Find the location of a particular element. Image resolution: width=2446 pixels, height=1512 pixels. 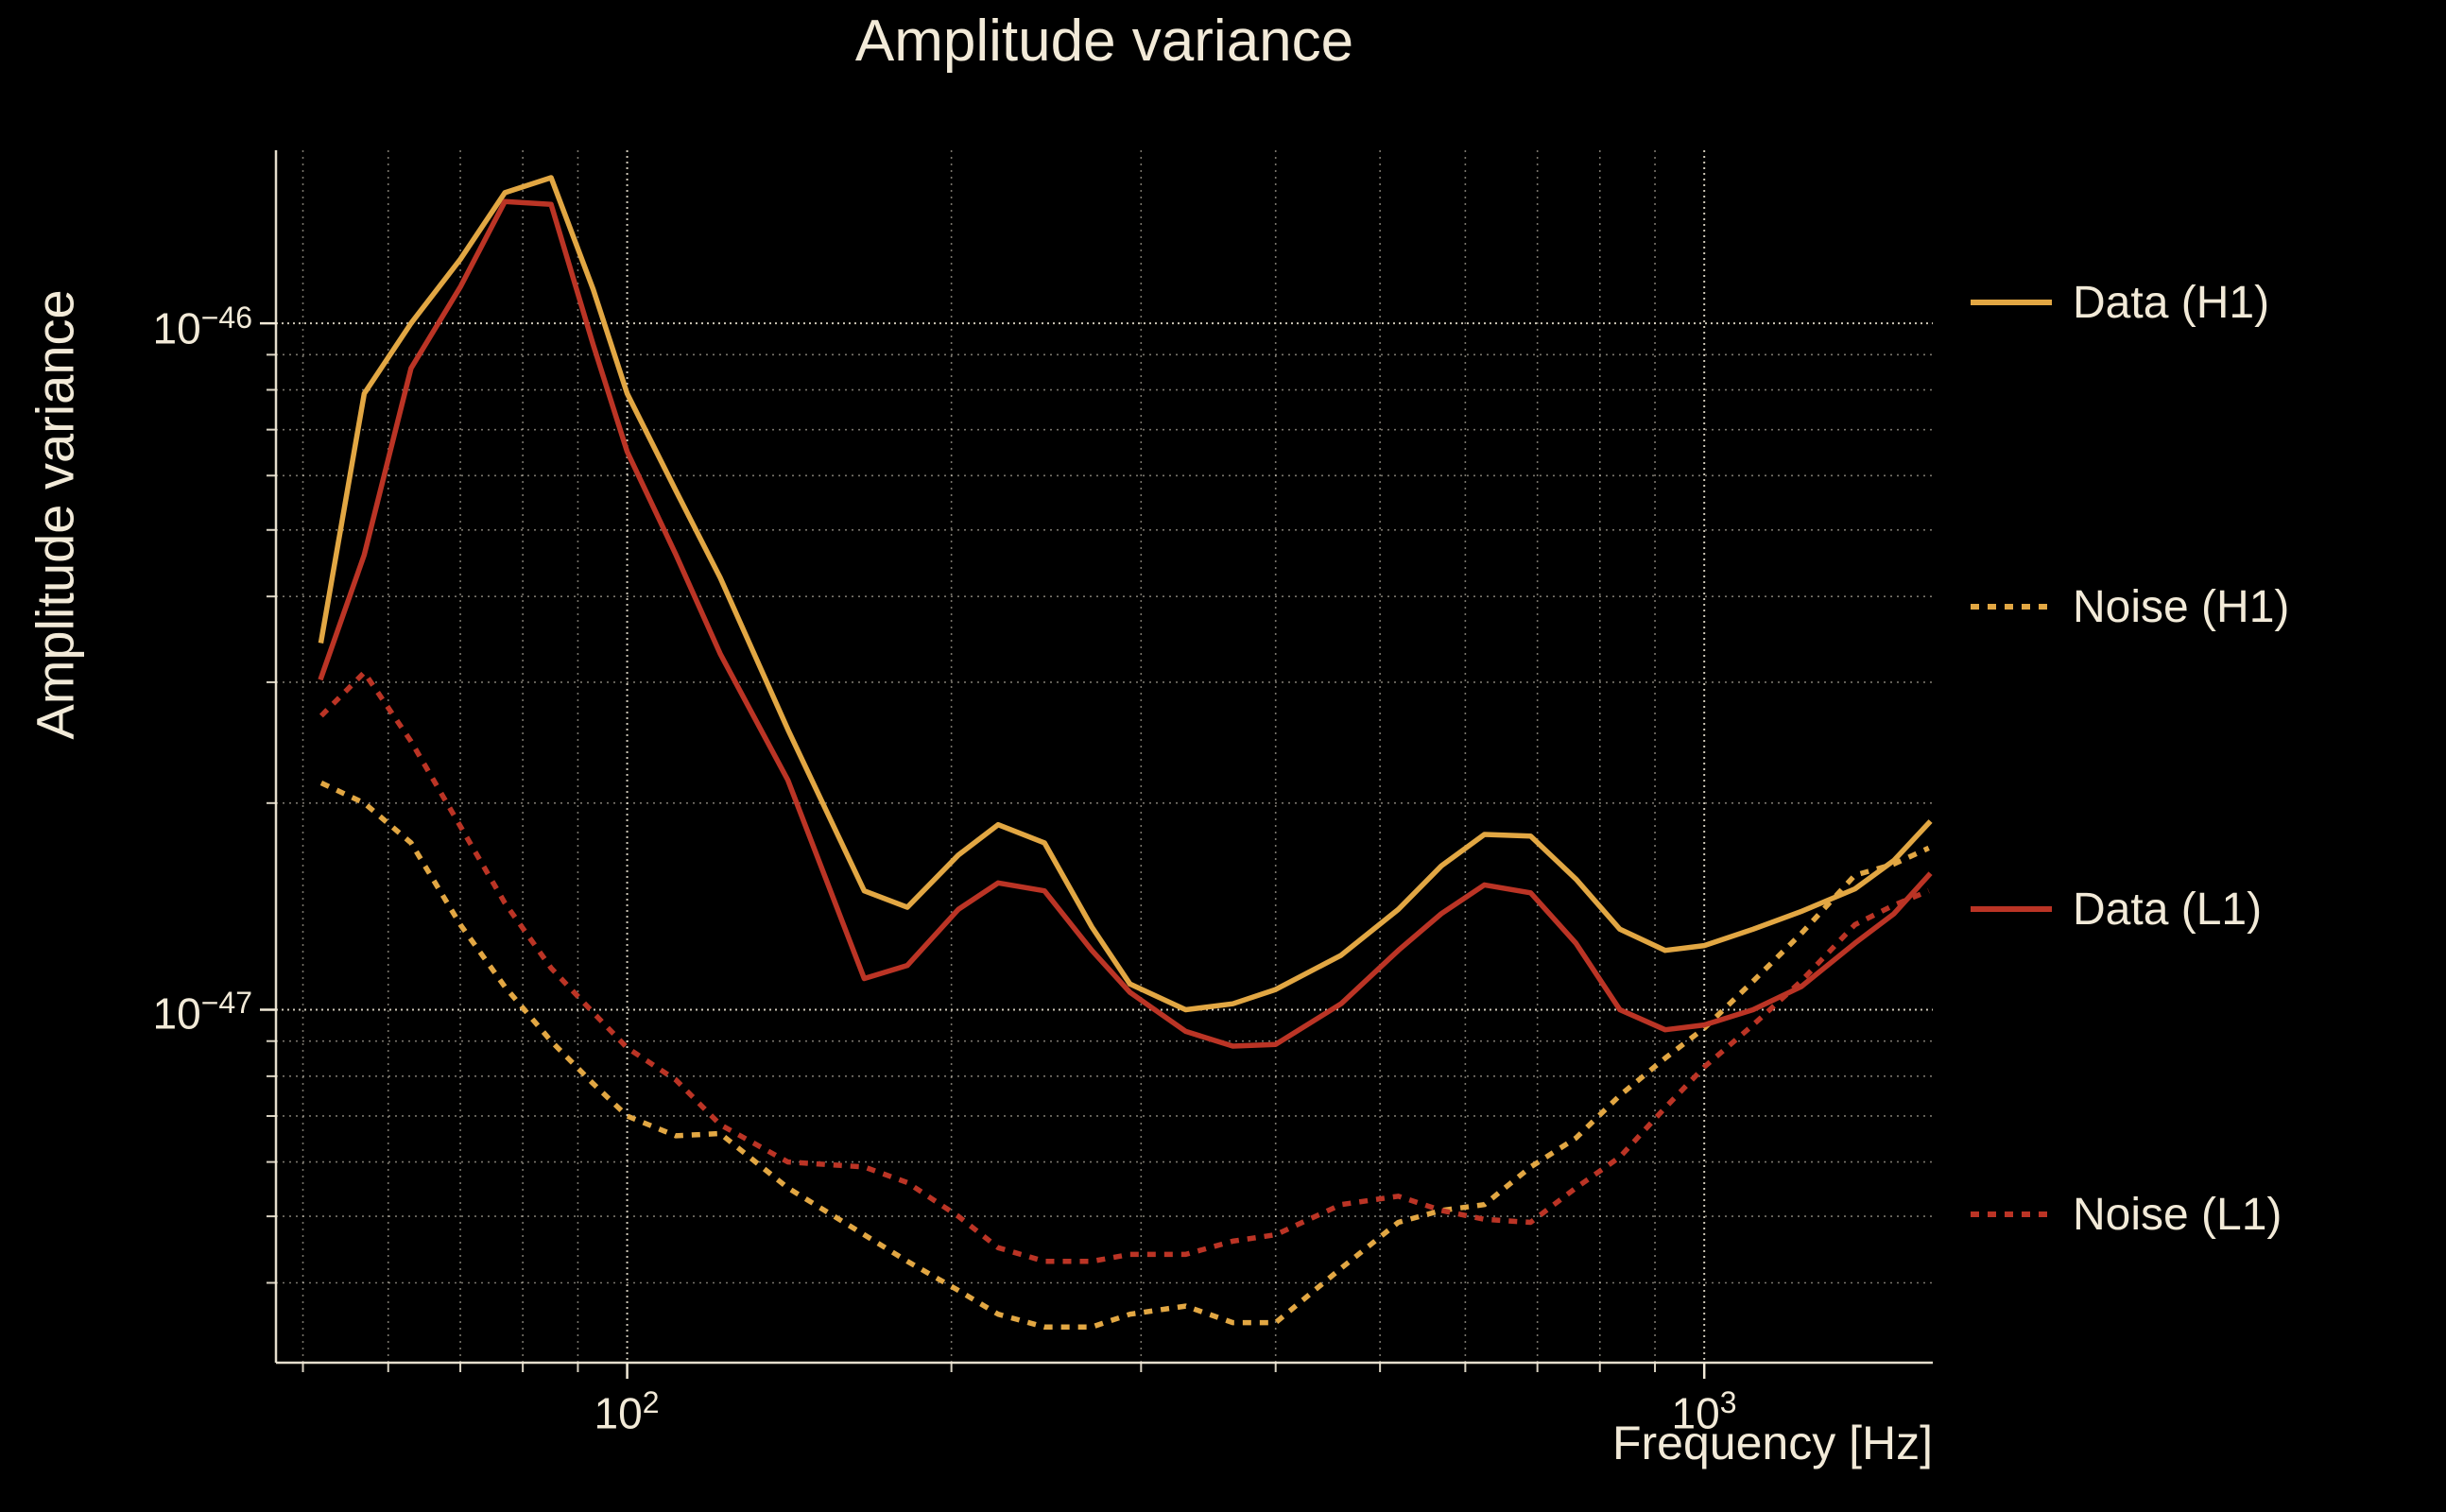

legend-item-data-h1: Data (H1) is located at coordinates (2207, 302).